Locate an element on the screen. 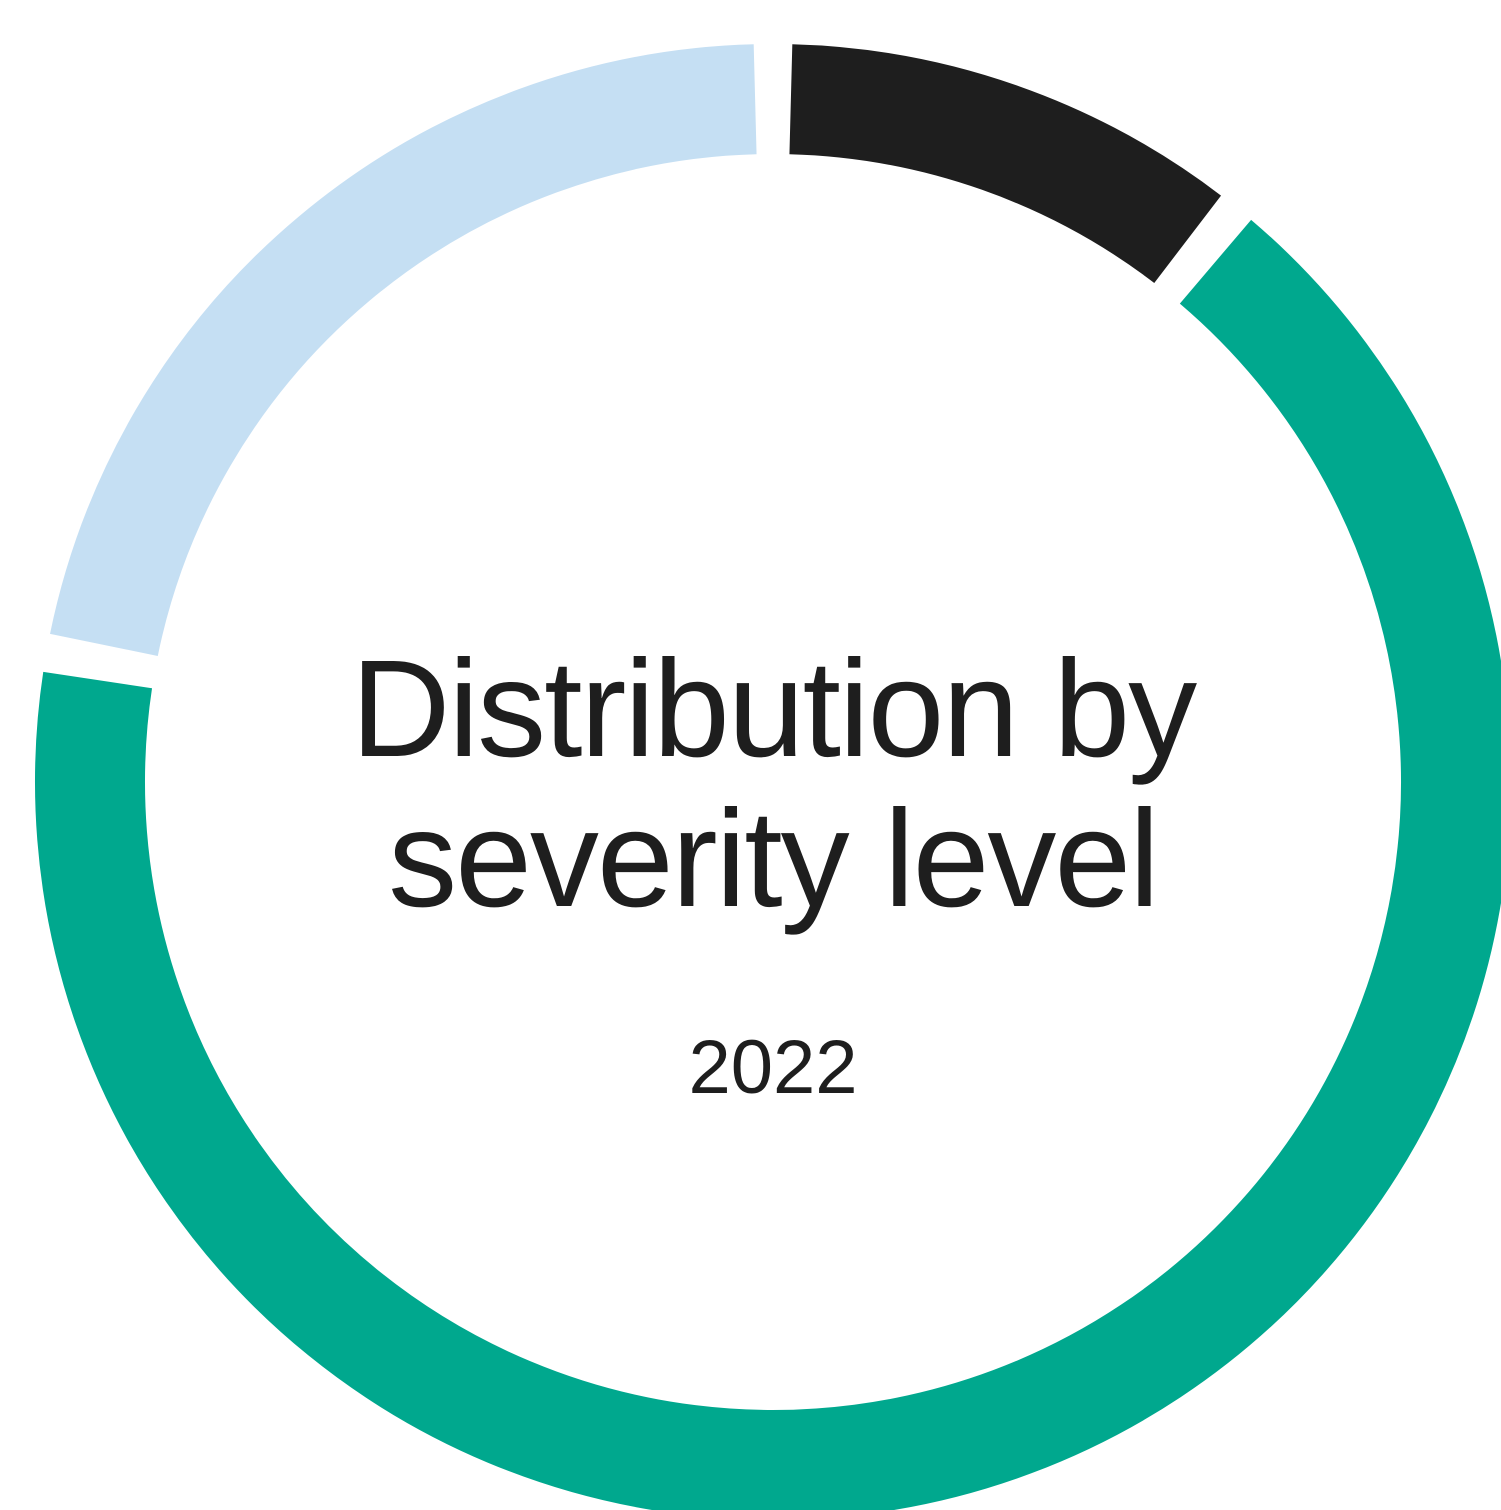 The height and width of the screenshot is (1510, 1501). chart-title-line-1: Distribution by is located at coordinates (774, 709).